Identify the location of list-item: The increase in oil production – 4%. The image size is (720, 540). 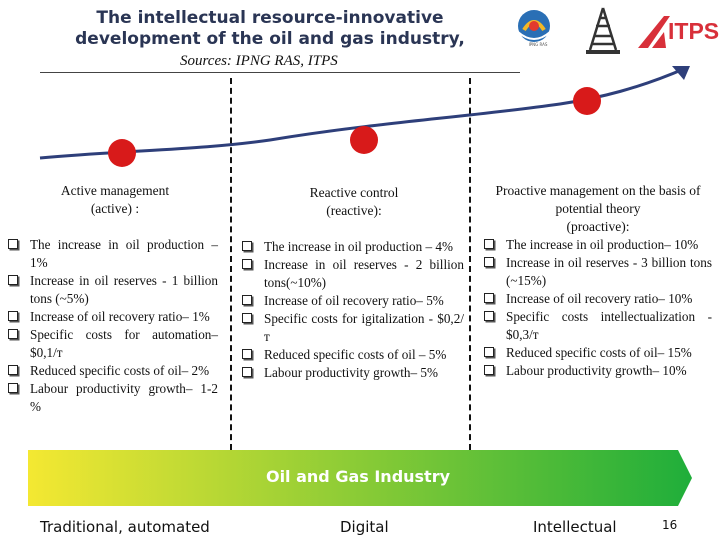
(353, 247).